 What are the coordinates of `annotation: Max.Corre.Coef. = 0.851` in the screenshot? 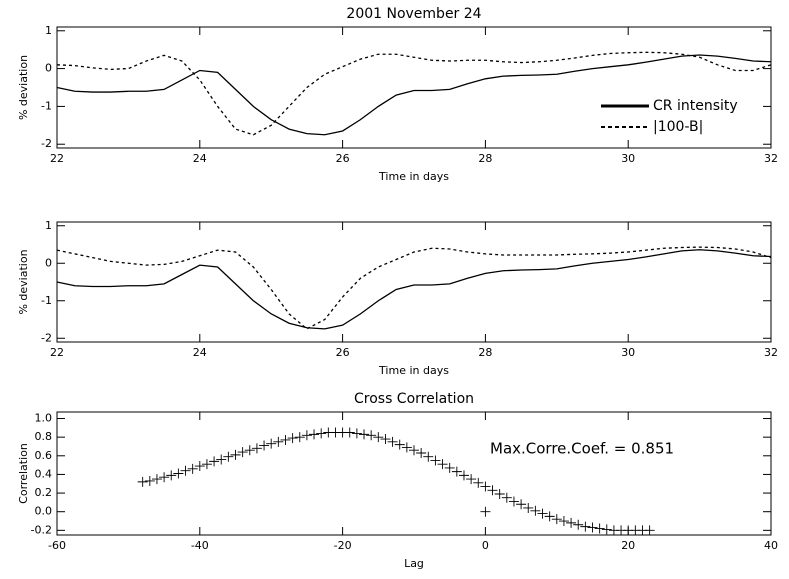 It's located at (582, 449).